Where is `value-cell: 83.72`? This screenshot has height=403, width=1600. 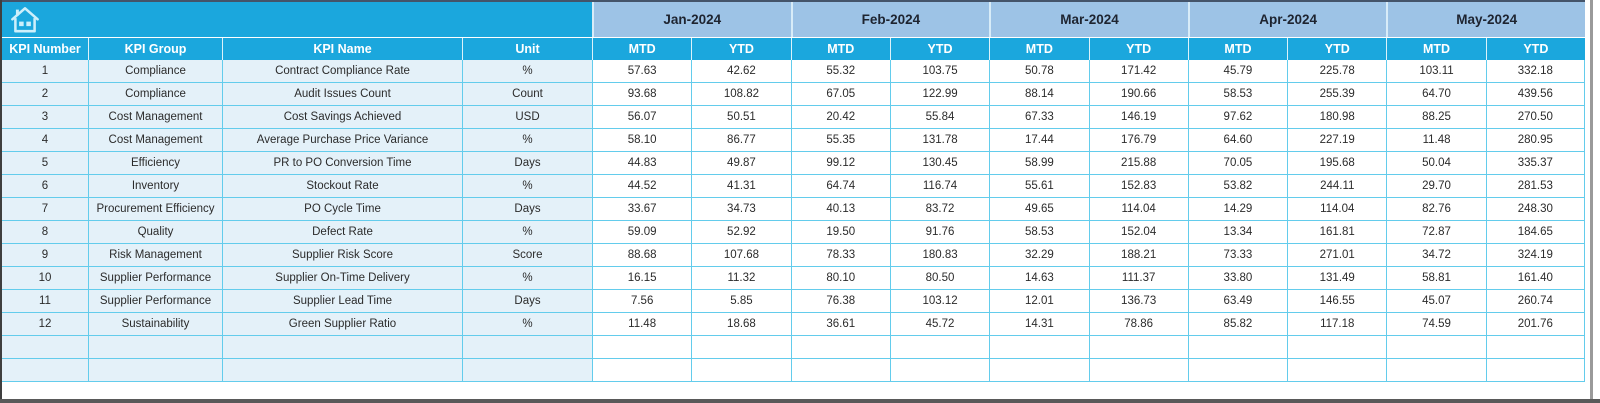
value-cell: 83.72 is located at coordinates (939, 209).